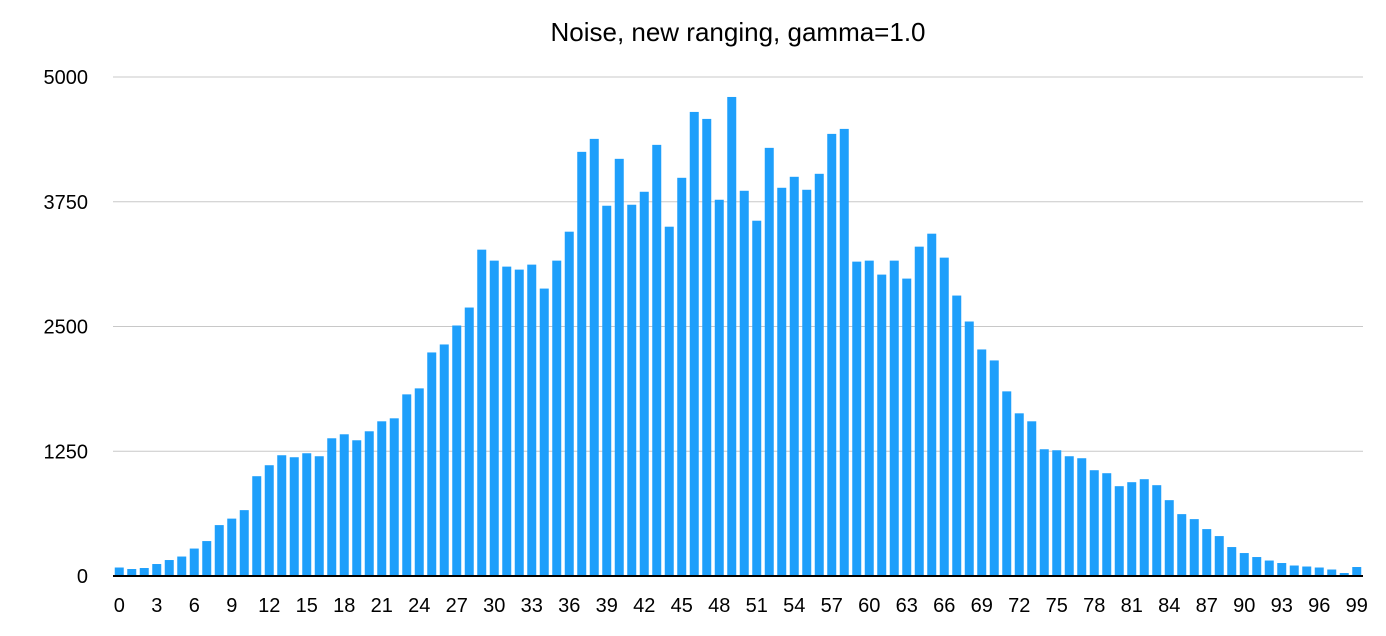 Image resolution: width=1386 pixels, height=636 pixels. Describe the element at coordinates (419, 606) in the screenshot. I see `x-tick-label: 24` at that location.